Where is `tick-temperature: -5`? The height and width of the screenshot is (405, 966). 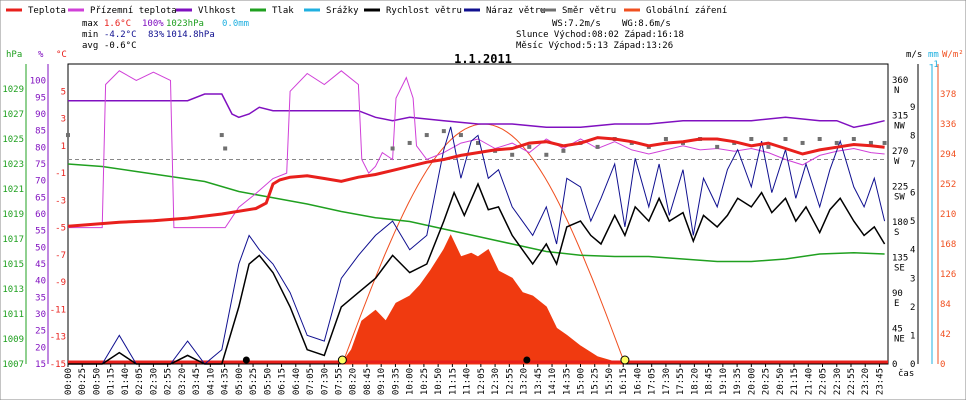 tick-temperature: -5 is located at coordinates (60, 229).